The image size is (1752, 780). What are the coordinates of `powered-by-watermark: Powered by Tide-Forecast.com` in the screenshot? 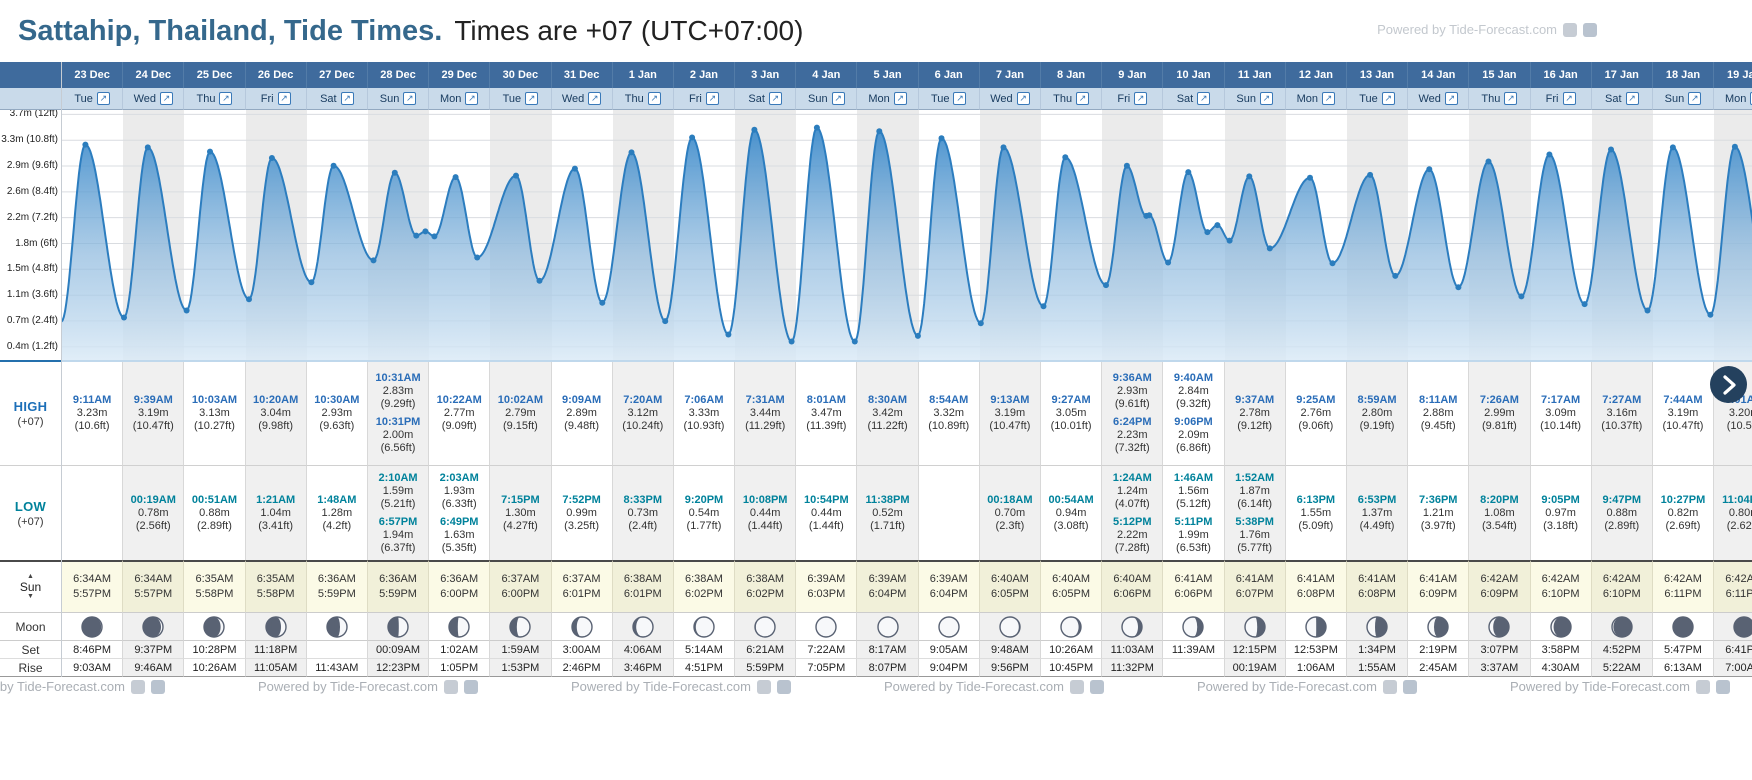 It's located at (1353, 686).